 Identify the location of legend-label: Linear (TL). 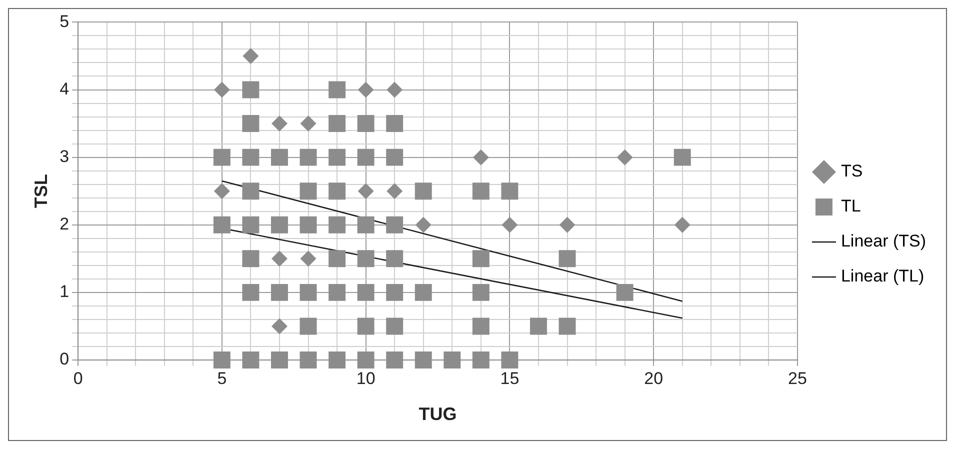
(882, 276).